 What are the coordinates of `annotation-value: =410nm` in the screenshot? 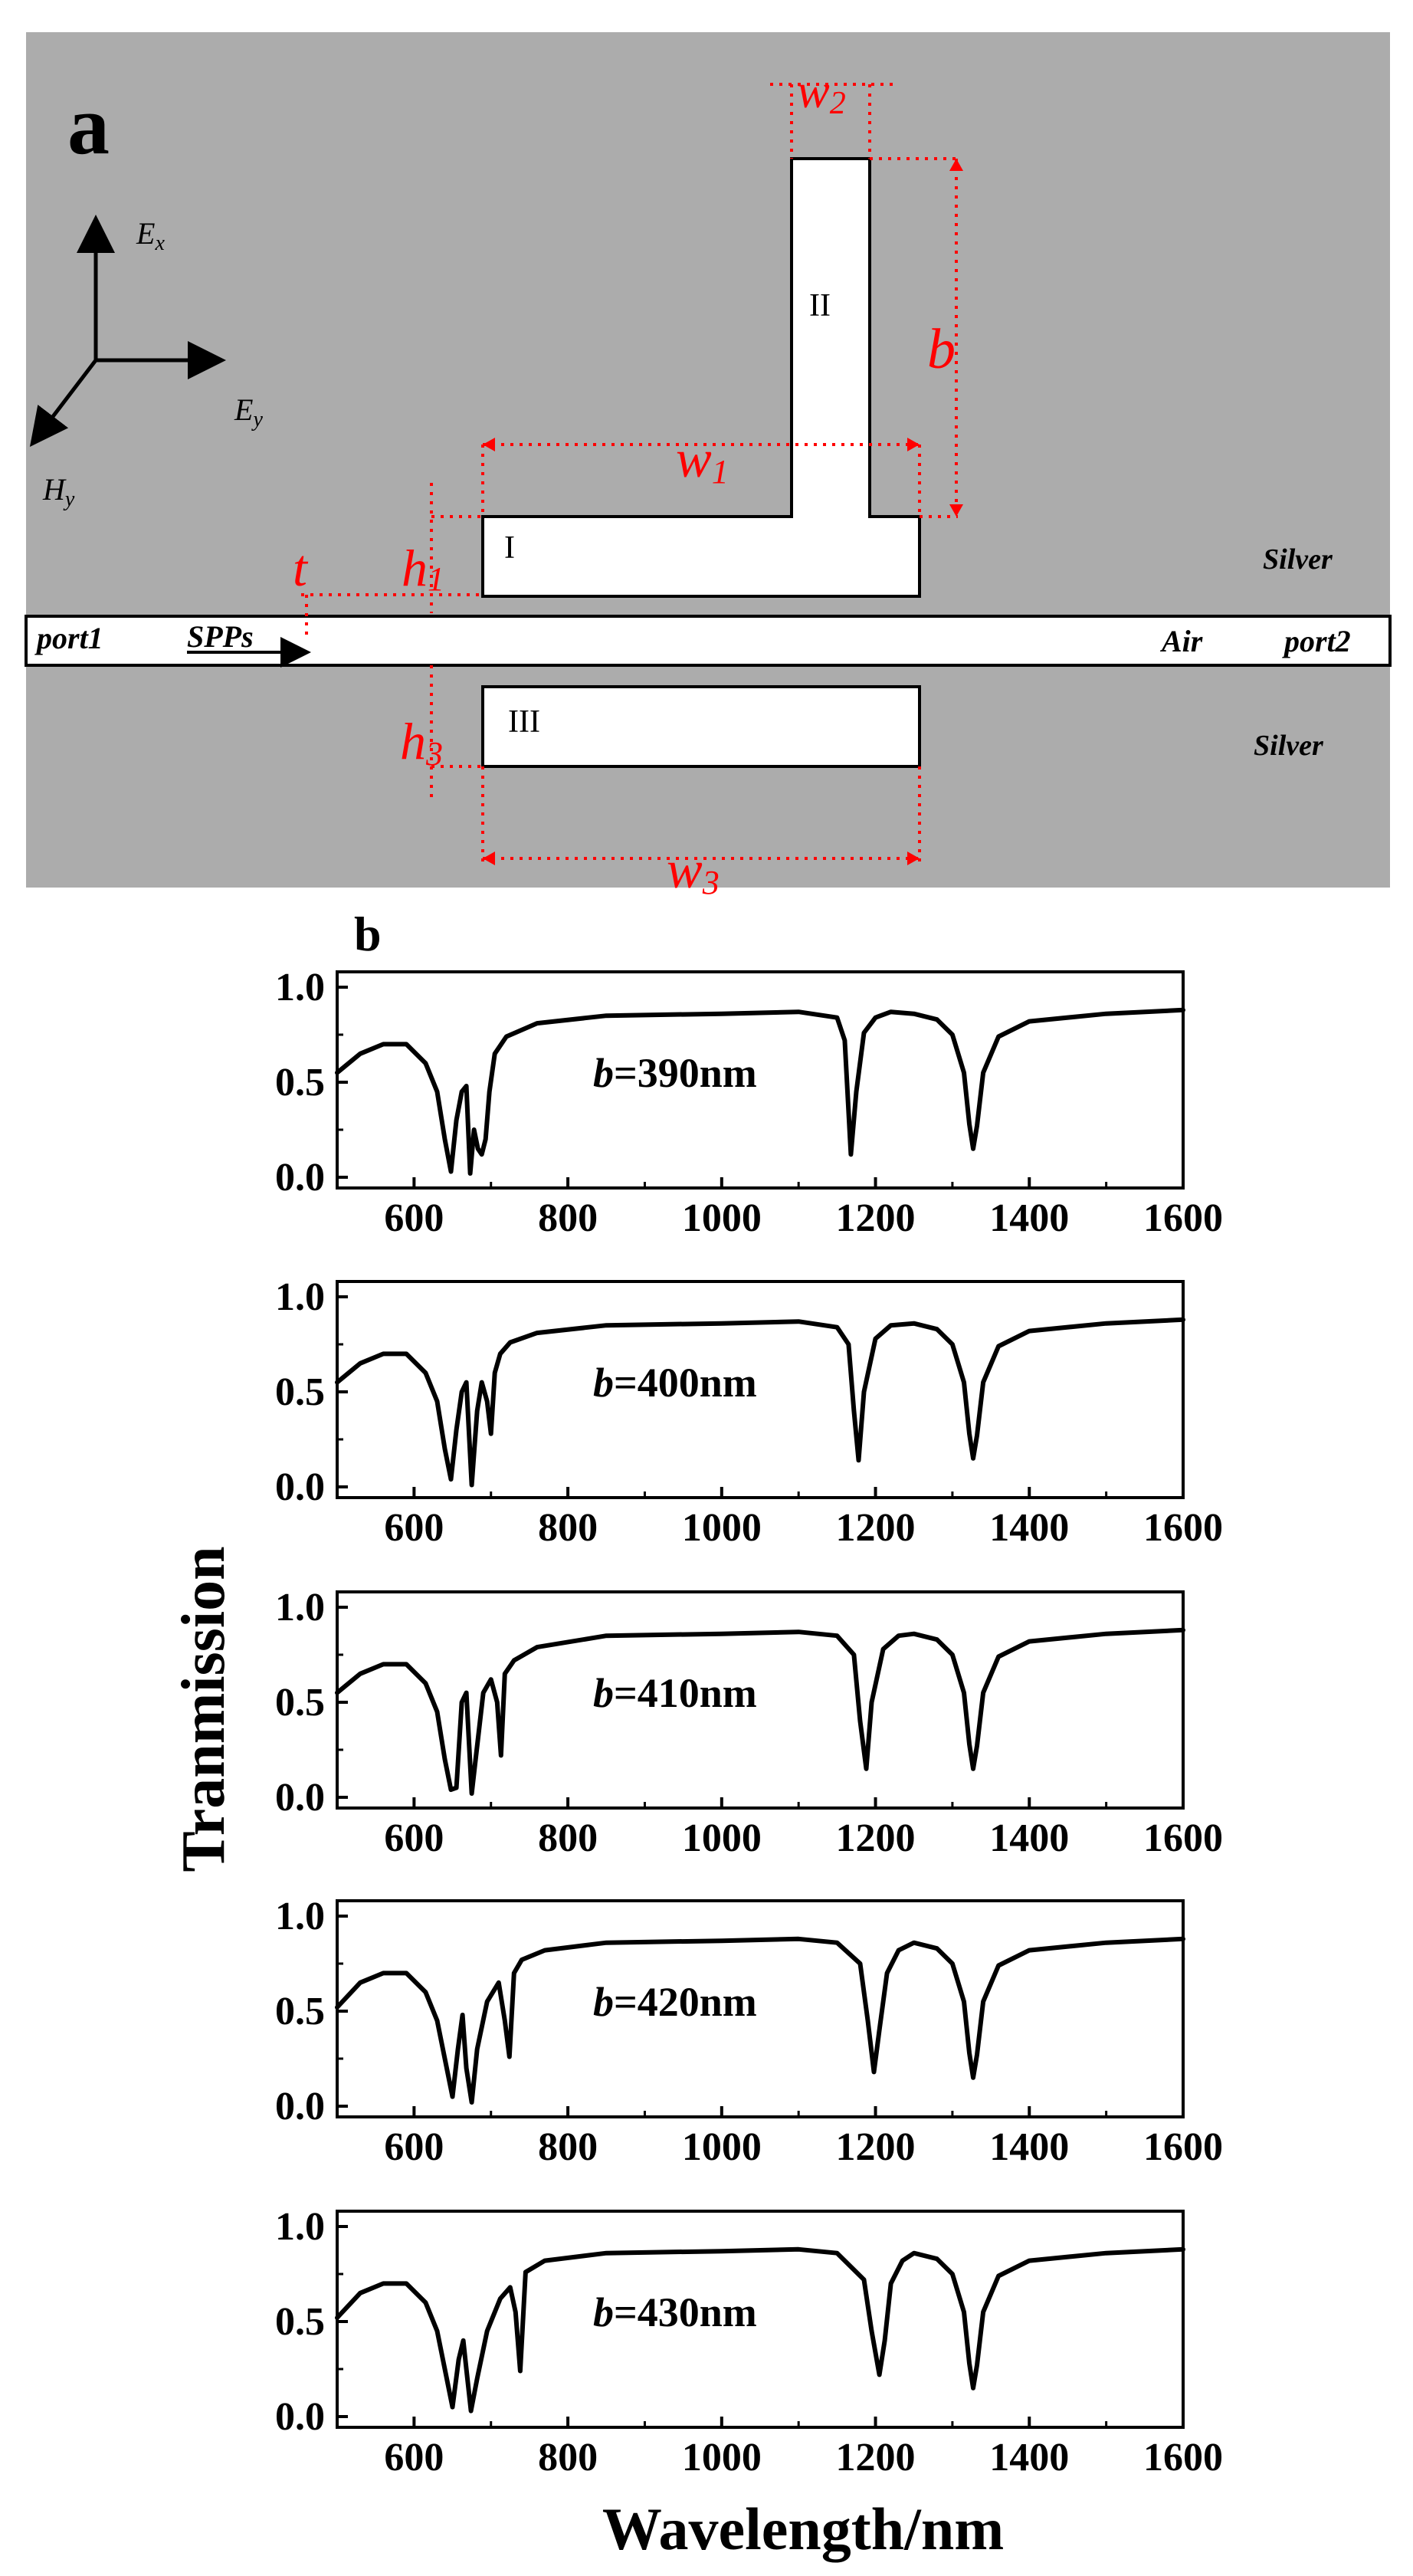 It's located at (686, 1693).